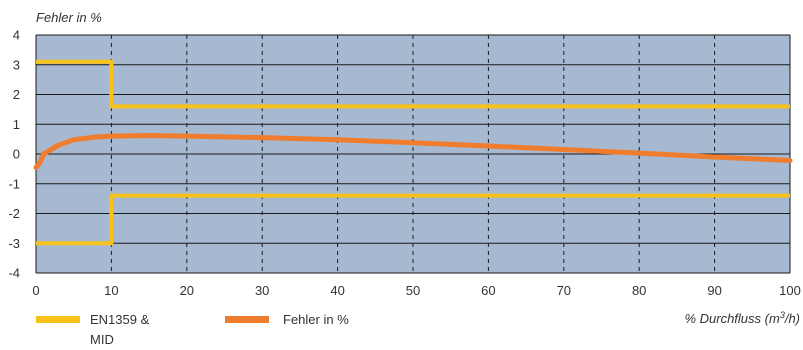 The height and width of the screenshot is (350, 803). What do you see at coordinates (187, 290) in the screenshot?
I see `x-tick-label: 20` at bounding box center [187, 290].